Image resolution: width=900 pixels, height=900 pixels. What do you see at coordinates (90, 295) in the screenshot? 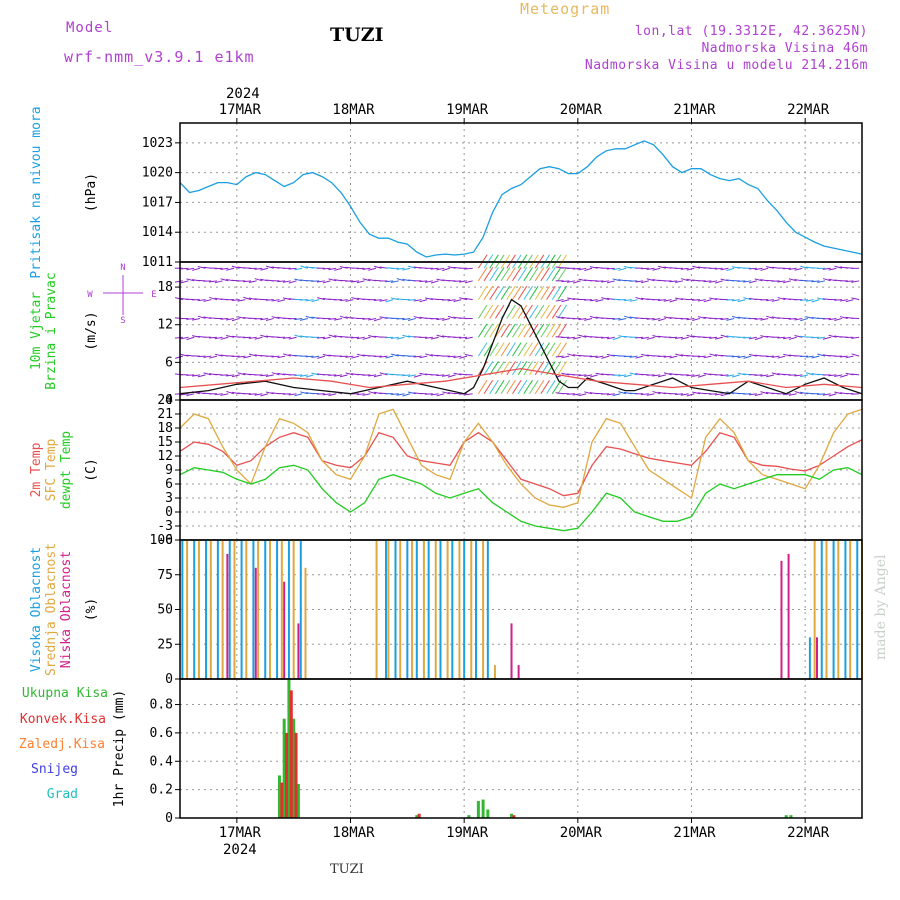
I see `compass-w: W` at bounding box center [90, 295].